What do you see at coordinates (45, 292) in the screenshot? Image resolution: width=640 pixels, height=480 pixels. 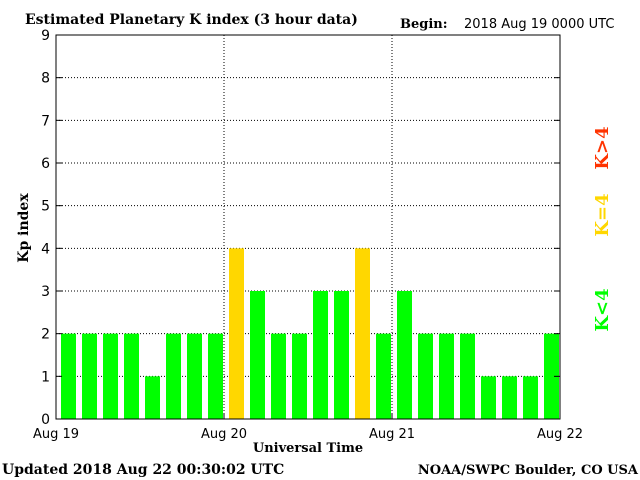 I see `y-tick-label: 3` at bounding box center [45, 292].